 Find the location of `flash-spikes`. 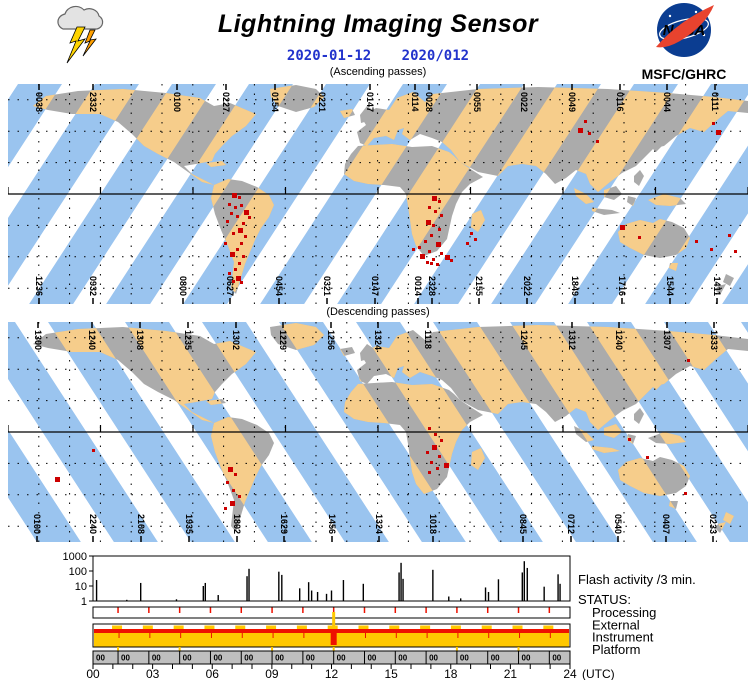

flash-spikes is located at coordinates (328, 581).